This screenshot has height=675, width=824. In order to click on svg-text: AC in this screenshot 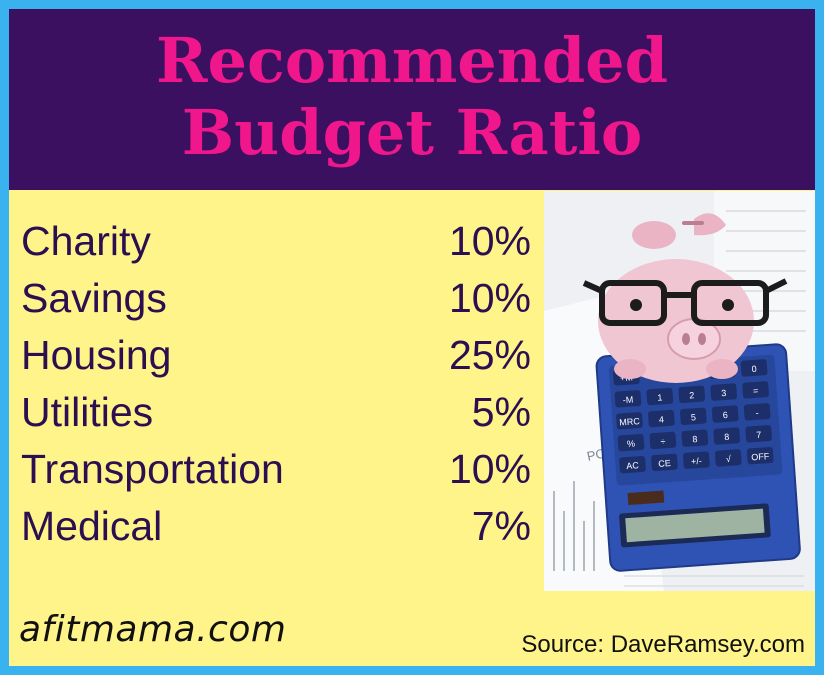, I will do `click(633, 465)`.